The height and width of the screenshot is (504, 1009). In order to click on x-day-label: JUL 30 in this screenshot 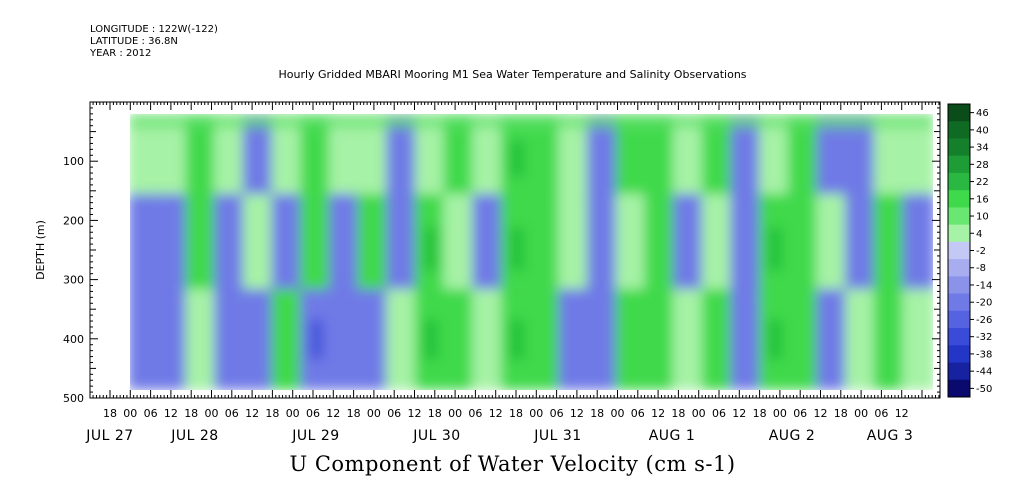, I will do `click(436, 436)`.